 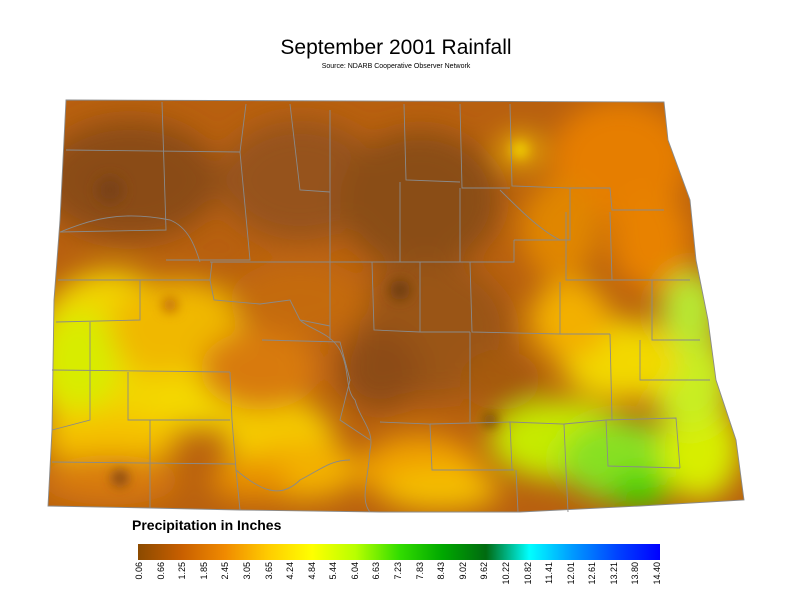 What do you see at coordinates (484, 571) in the screenshot?
I see `legend-tick-label: 9.62` at bounding box center [484, 571].